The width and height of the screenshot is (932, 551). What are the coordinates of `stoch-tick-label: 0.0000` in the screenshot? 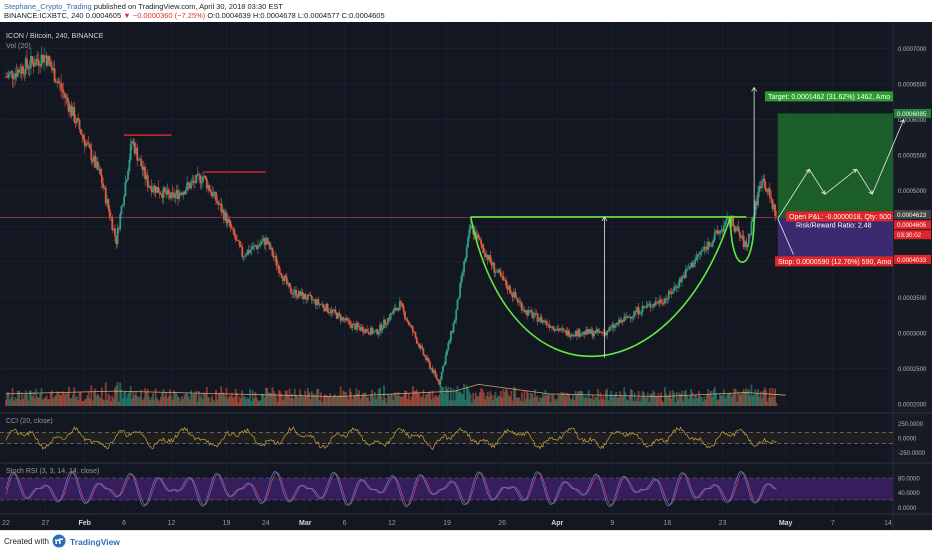 It's located at (907, 509).